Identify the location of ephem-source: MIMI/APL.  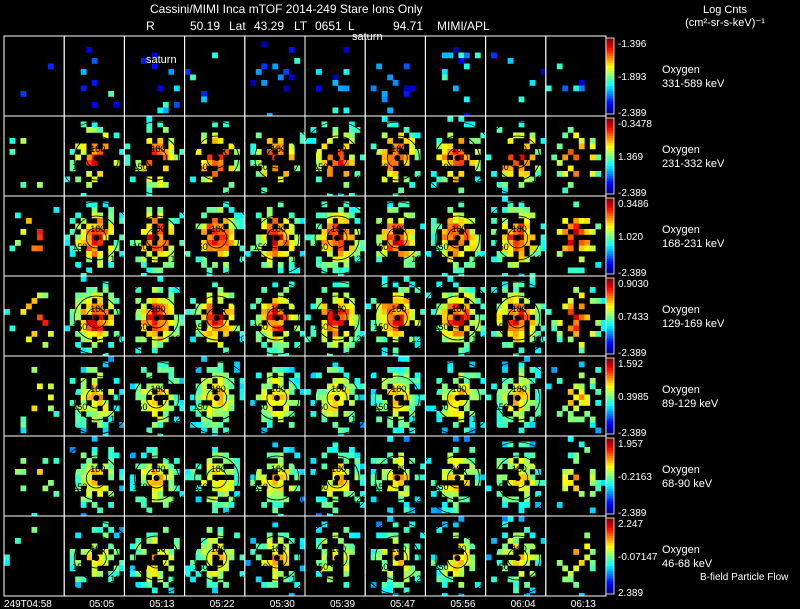
(463, 26).